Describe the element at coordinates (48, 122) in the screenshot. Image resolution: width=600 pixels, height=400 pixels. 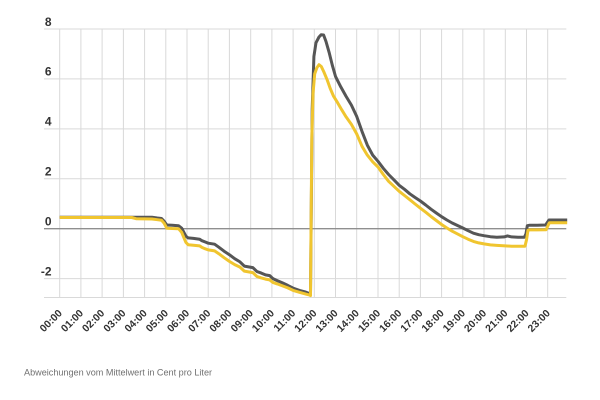
I see `svg-text: 4` at that location.